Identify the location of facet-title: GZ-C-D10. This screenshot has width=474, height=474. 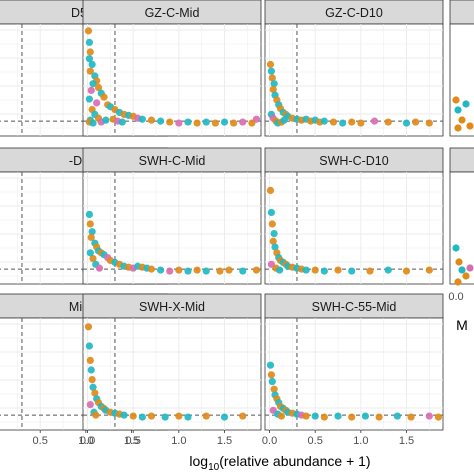
(354, 13).